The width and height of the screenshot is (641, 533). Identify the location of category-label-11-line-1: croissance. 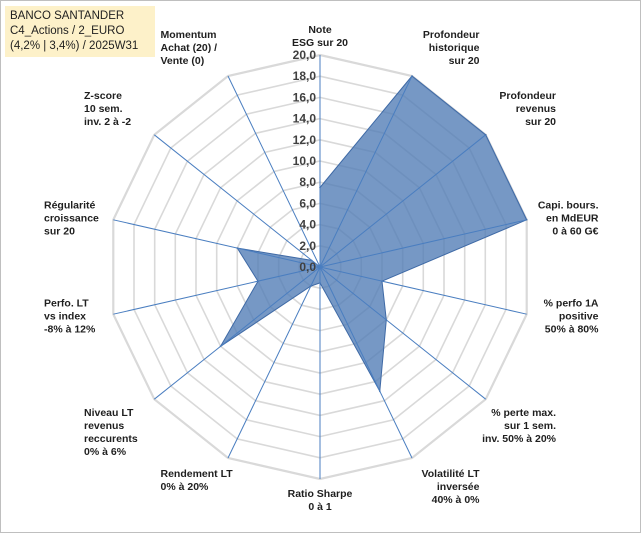
(71, 219).